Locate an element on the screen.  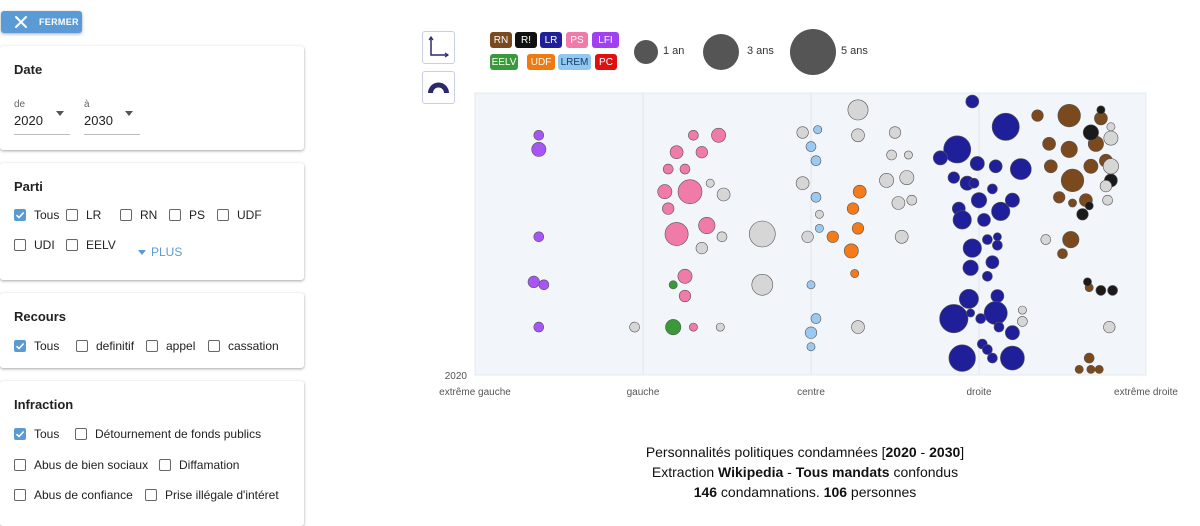
party-badge-ps: PS is located at coordinates (577, 40).